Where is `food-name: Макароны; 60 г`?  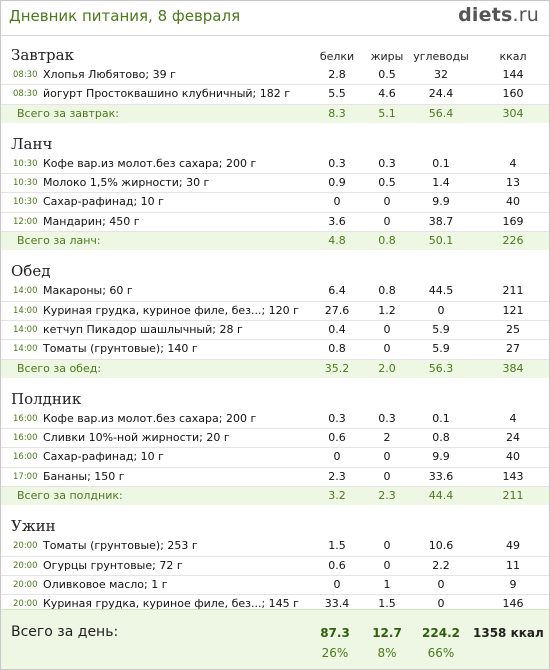
food-name: Макароны; 60 г is located at coordinates (88, 291).